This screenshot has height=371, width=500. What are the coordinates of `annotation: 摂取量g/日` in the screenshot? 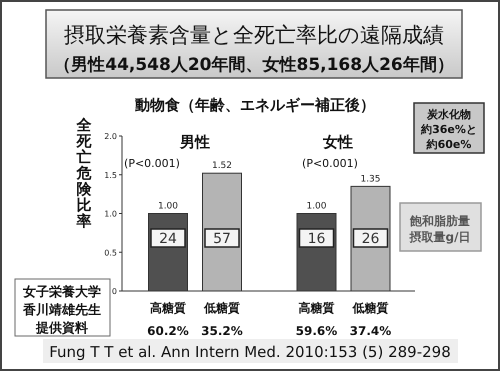 It's located at (439, 237).